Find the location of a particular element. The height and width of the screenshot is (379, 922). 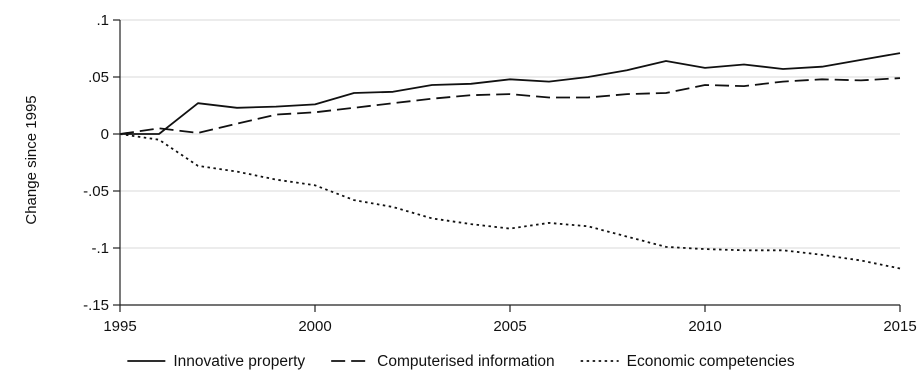

x-tick-label: 2015 is located at coordinates (899, 326).